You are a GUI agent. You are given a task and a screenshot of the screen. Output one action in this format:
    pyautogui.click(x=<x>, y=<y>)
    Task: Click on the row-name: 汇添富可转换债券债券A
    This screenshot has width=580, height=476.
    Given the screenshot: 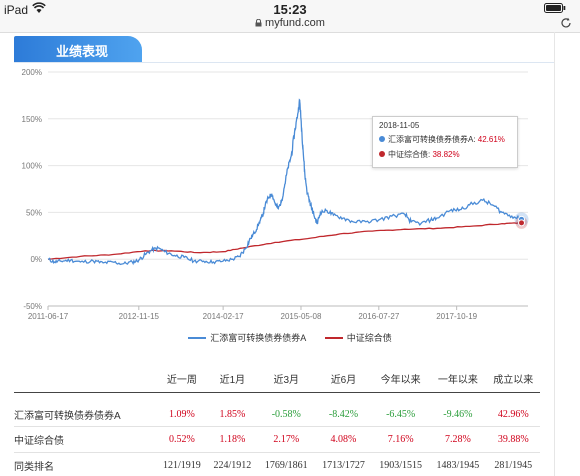 What is the action you would take?
    pyautogui.click(x=67, y=416)
    